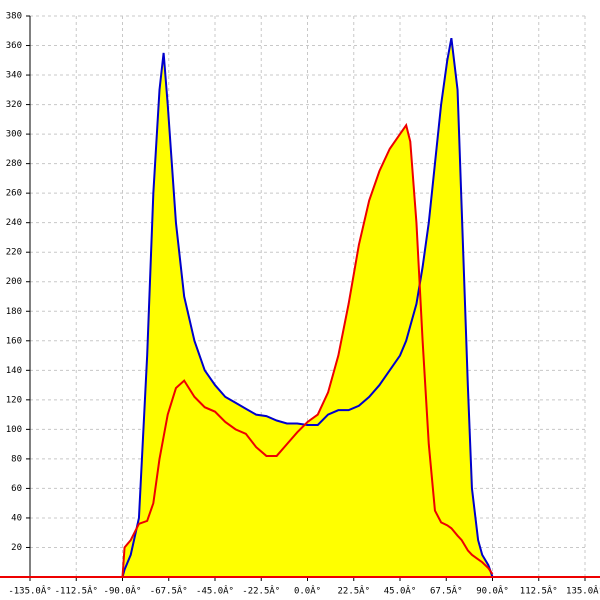  What do you see at coordinates (14, 223) in the screenshot?
I see `y-tick-label: 240` at bounding box center [14, 223].